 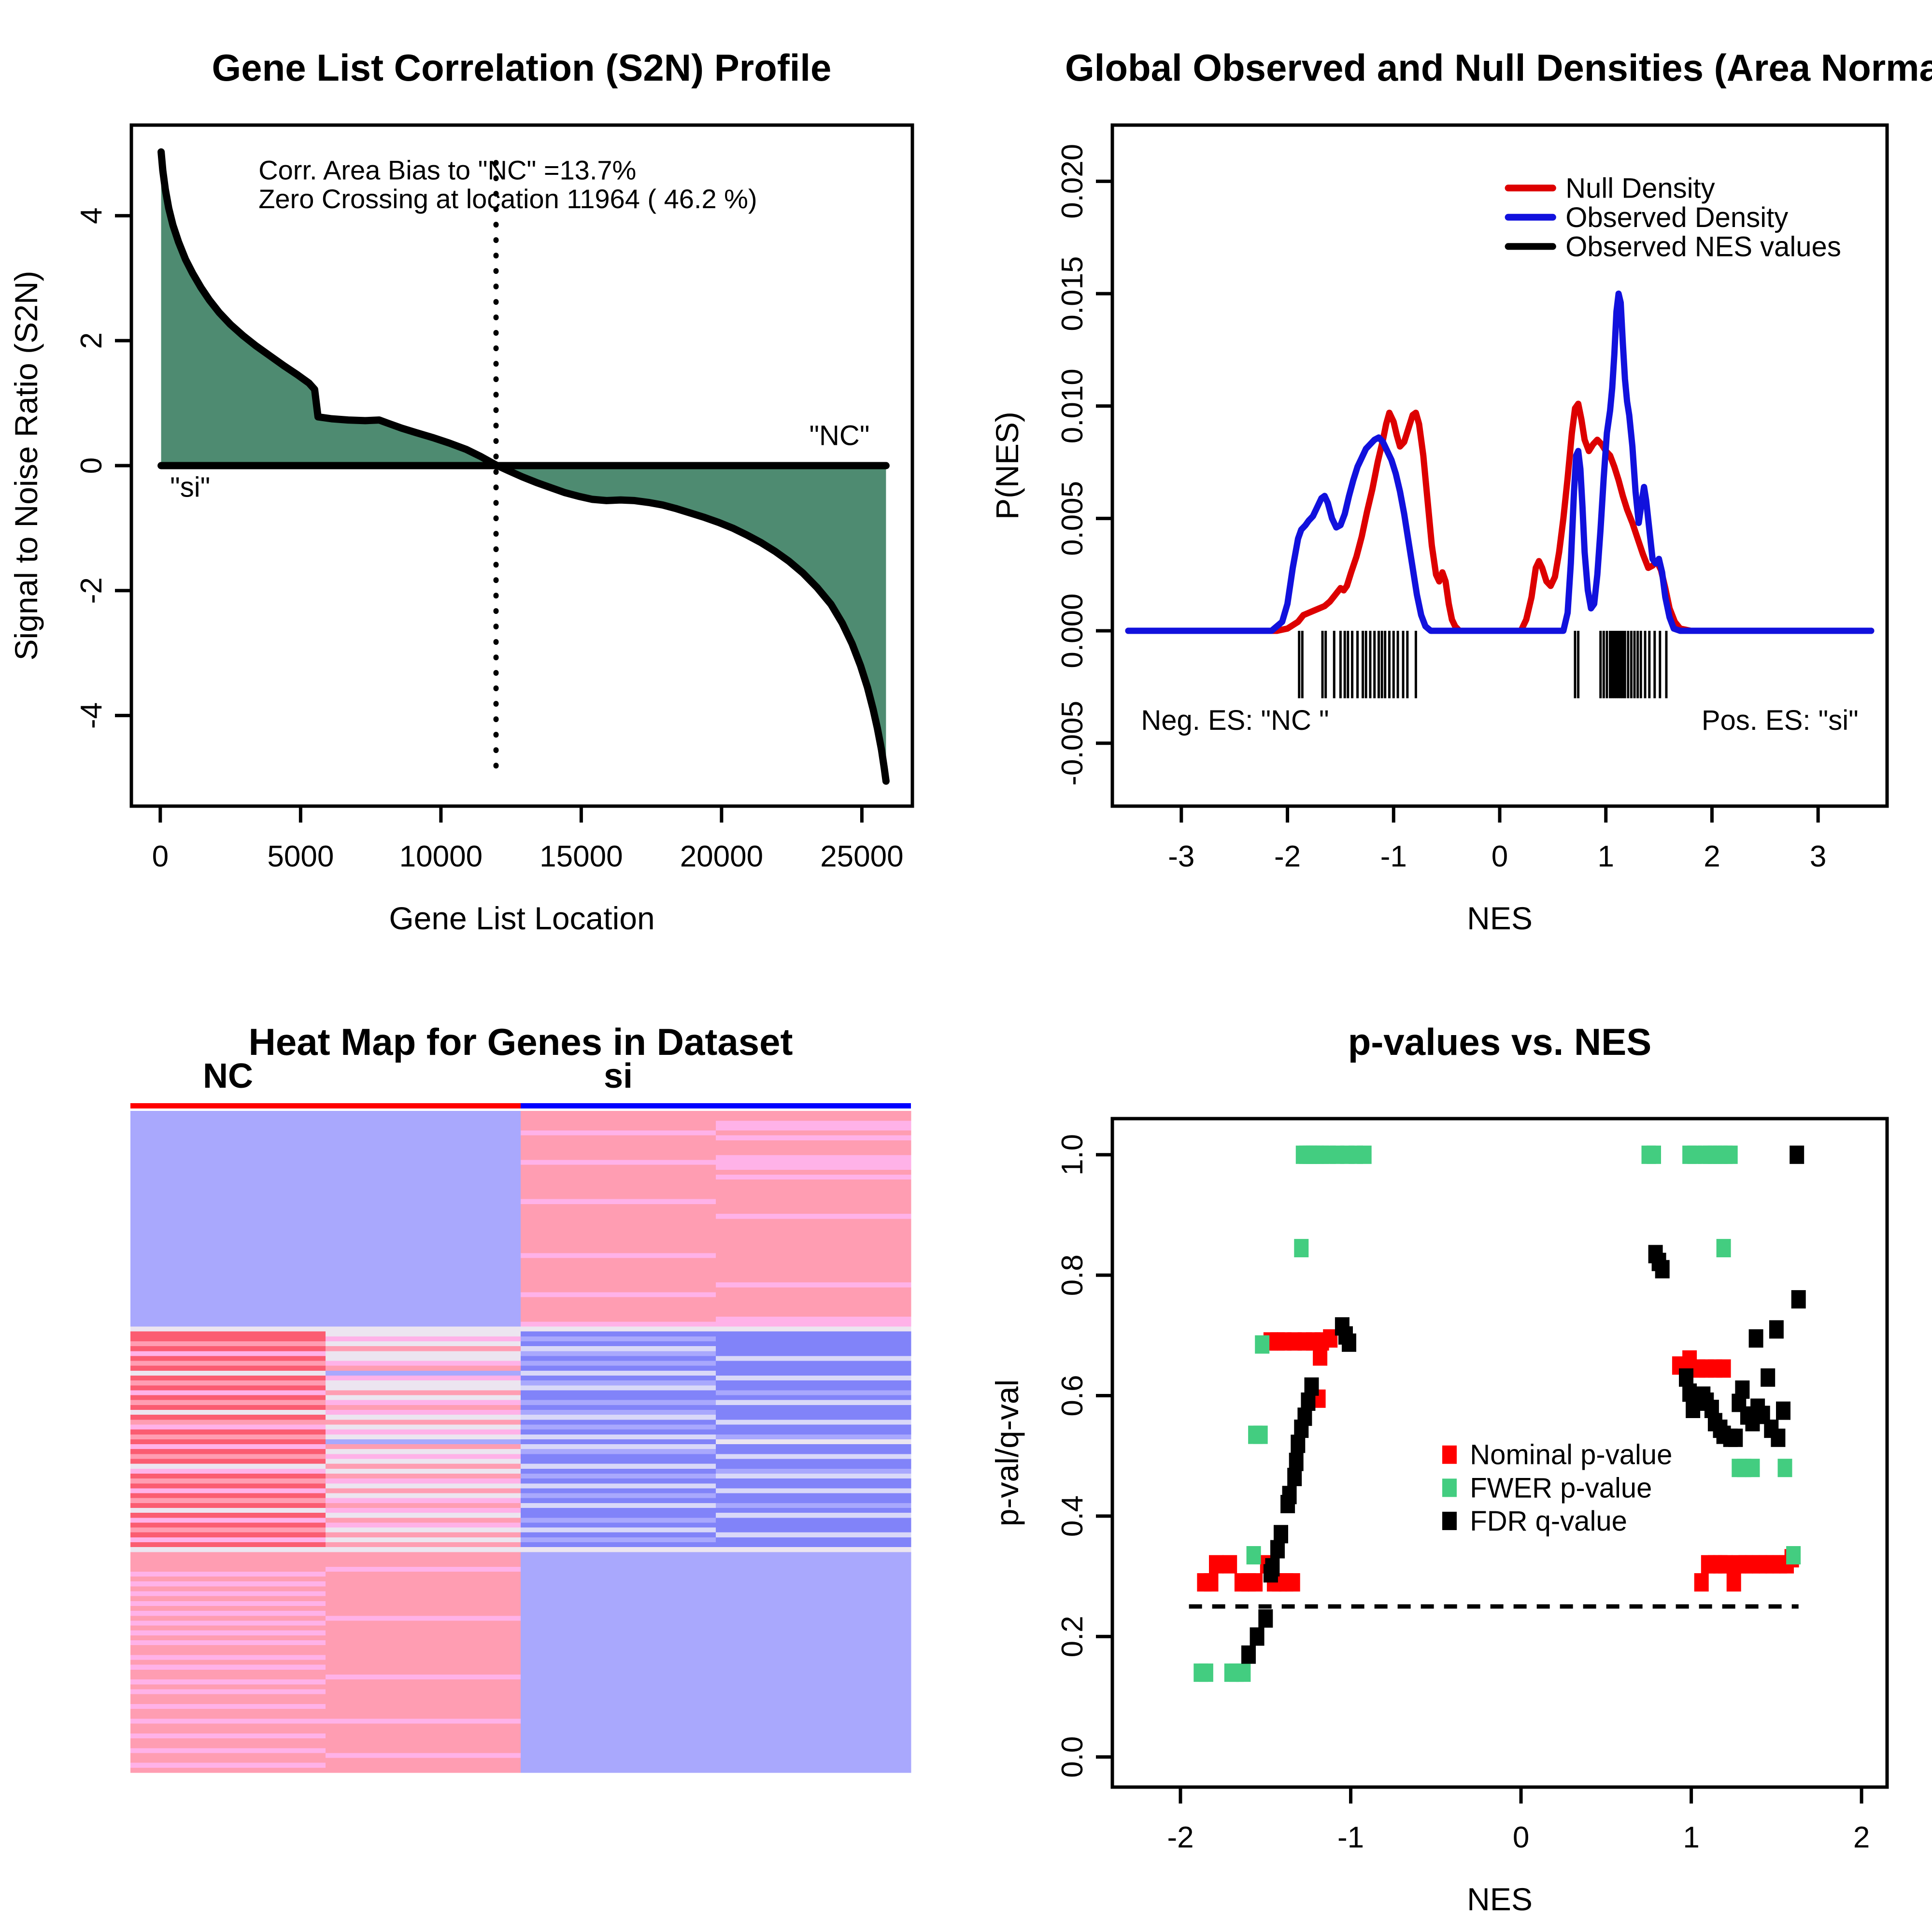 I want to click on y-tick-label: -4, so click(x=91, y=715).